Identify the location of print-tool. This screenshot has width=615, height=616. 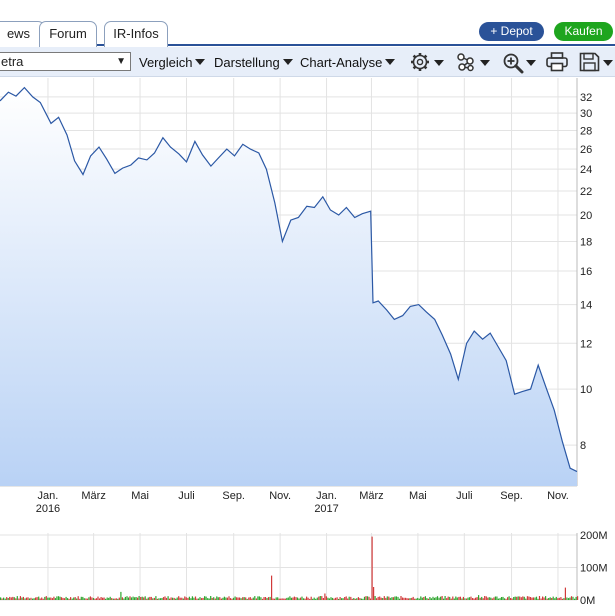
(557, 62).